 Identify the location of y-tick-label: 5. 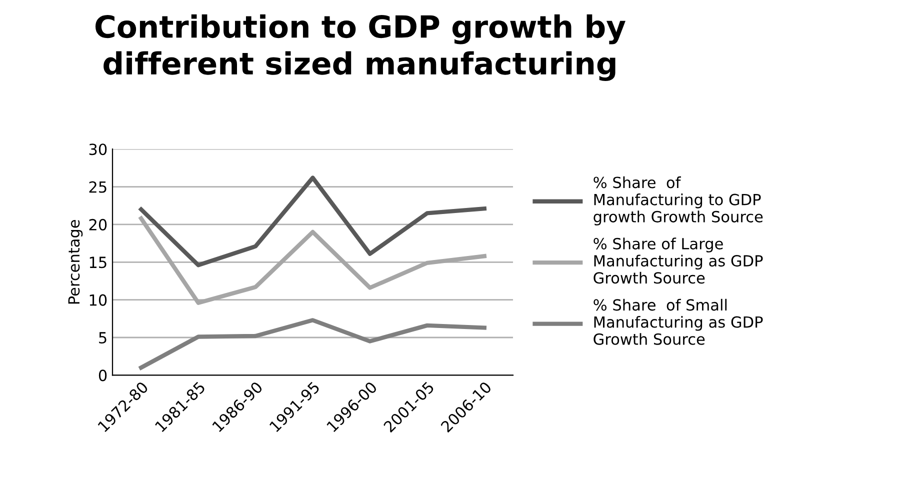
(102, 338).